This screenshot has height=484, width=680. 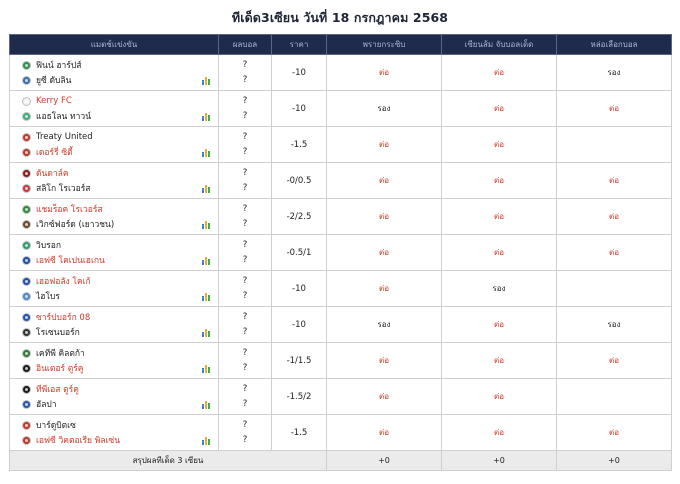 I want to click on summary-tipster-2: +0, so click(x=499, y=460).